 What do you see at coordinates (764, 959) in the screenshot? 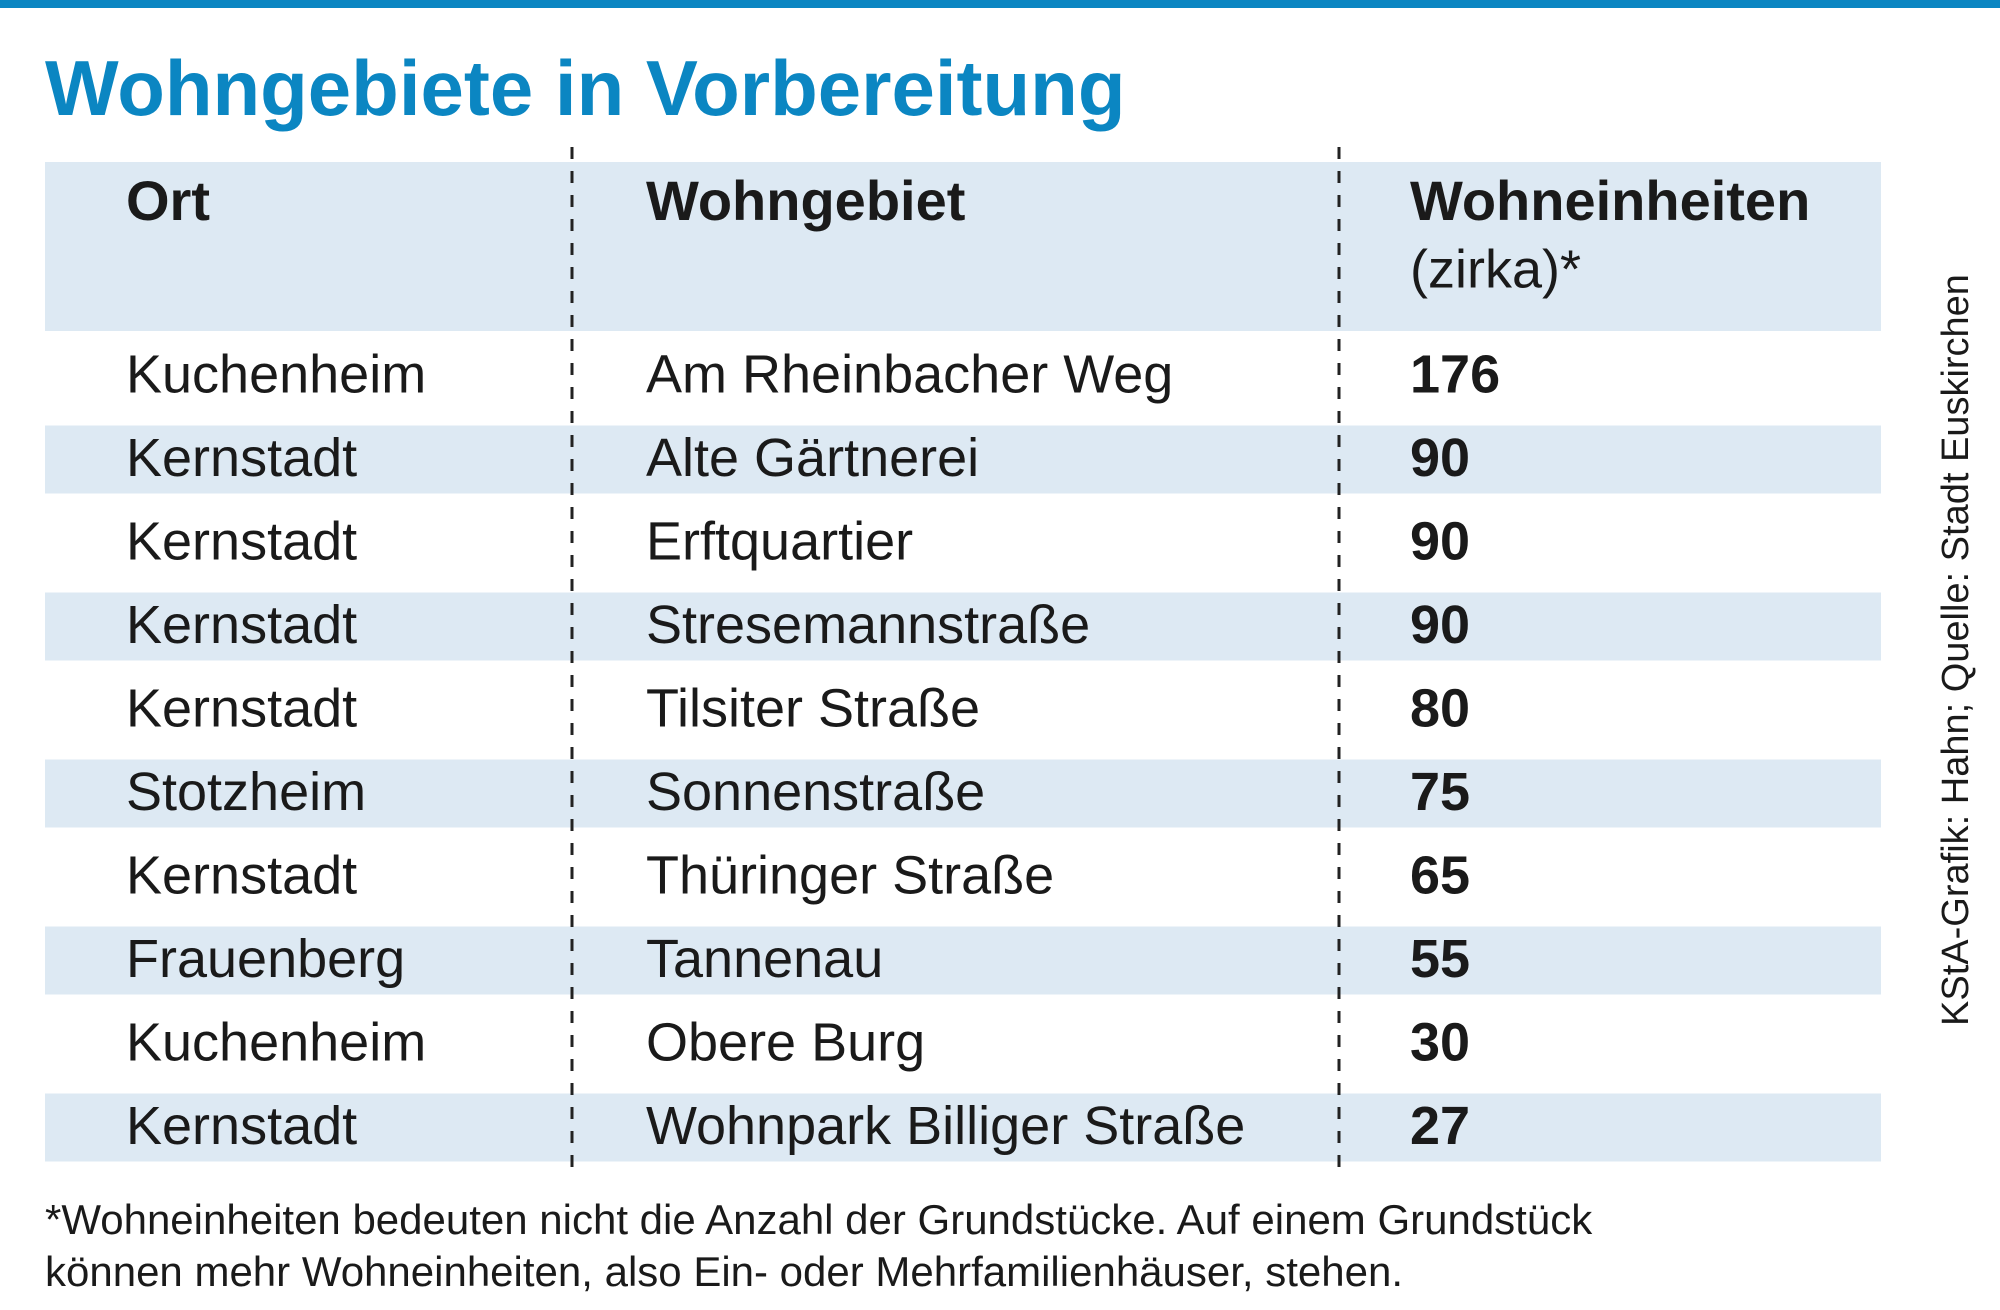
I see `table-cell: Tannenau` at bounding box center [764, 959].